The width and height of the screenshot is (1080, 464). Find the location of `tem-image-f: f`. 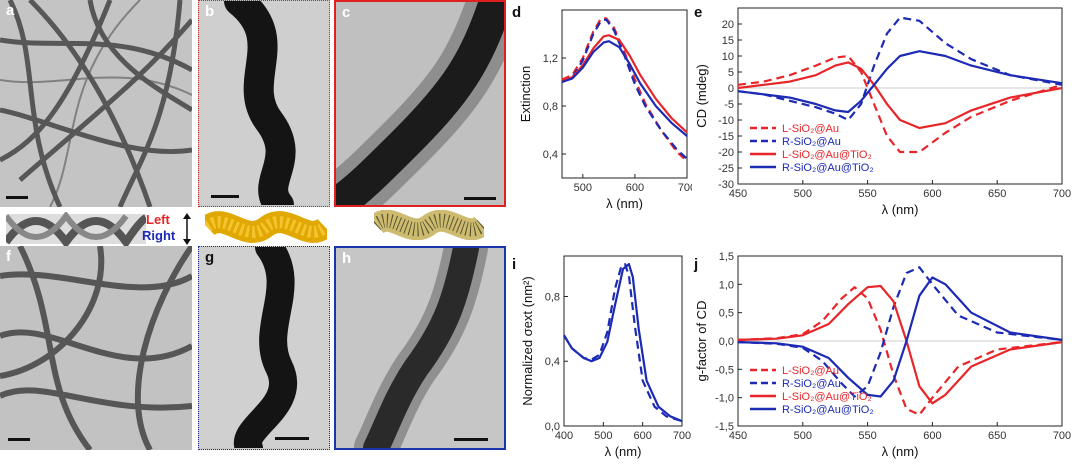

tem-image-f: f is located at coordinates (96, 348).